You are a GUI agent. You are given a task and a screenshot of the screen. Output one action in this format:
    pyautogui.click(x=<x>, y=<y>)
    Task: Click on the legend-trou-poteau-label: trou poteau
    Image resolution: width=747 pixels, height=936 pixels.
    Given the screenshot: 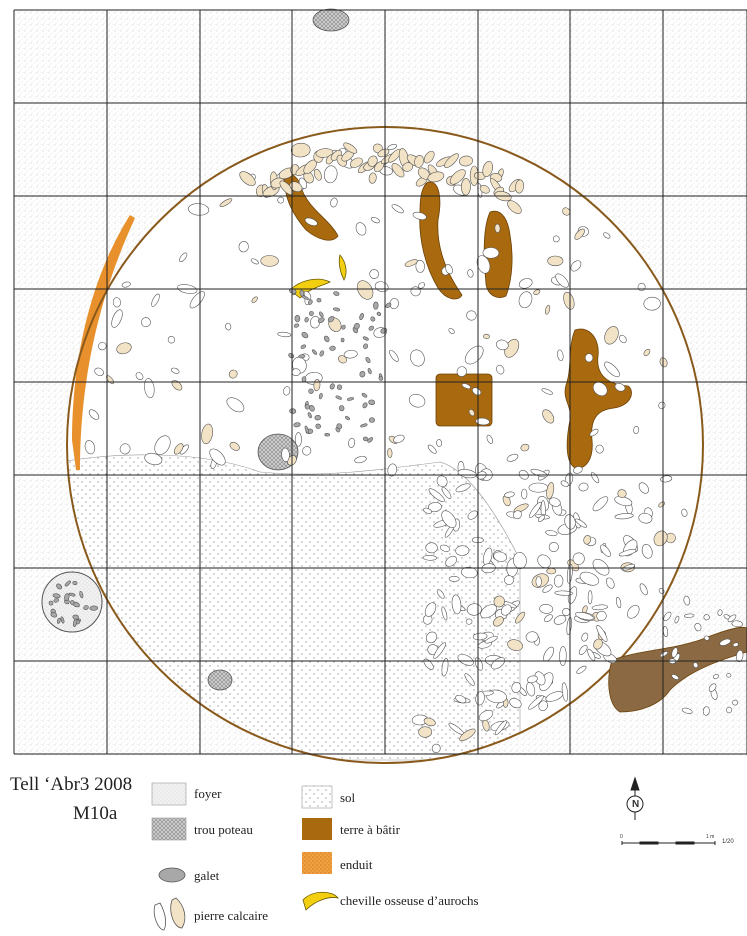 What is the action you would take?
    pyautogui.click(x=223, y=829)
    